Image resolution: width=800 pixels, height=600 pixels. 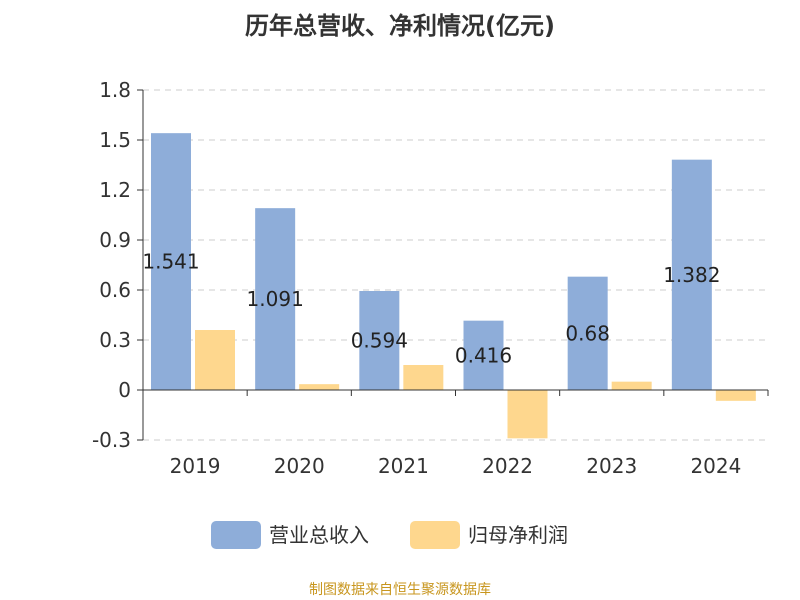 I want to click on x-tick-label: 2024, so click(x=715, y=466).